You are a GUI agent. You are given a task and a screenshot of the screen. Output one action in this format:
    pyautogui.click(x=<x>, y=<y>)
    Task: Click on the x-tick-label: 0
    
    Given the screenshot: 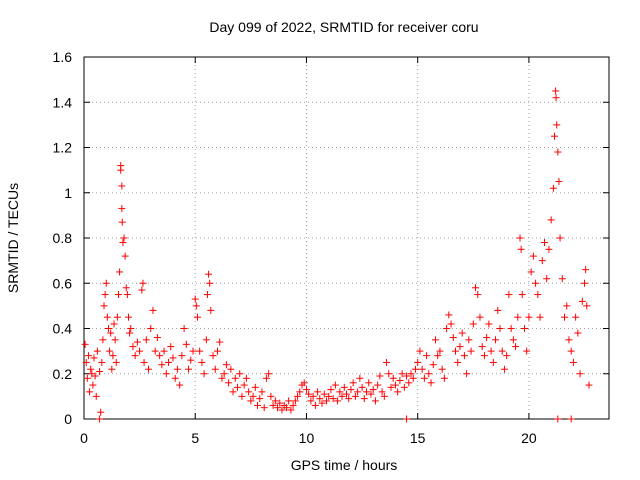 What is the action you would take?
    pyautogui.click(x=84, y=438)
    